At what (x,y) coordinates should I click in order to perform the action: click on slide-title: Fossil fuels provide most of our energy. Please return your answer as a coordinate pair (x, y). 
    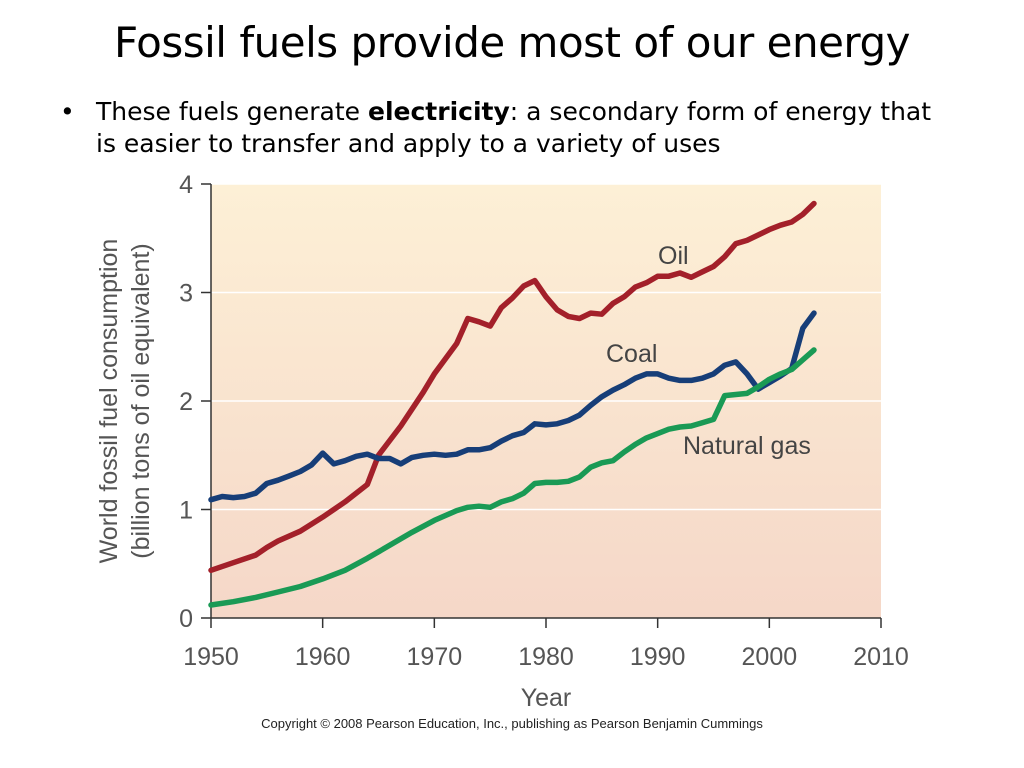
    Looking at the image, I should click on (512, 42).